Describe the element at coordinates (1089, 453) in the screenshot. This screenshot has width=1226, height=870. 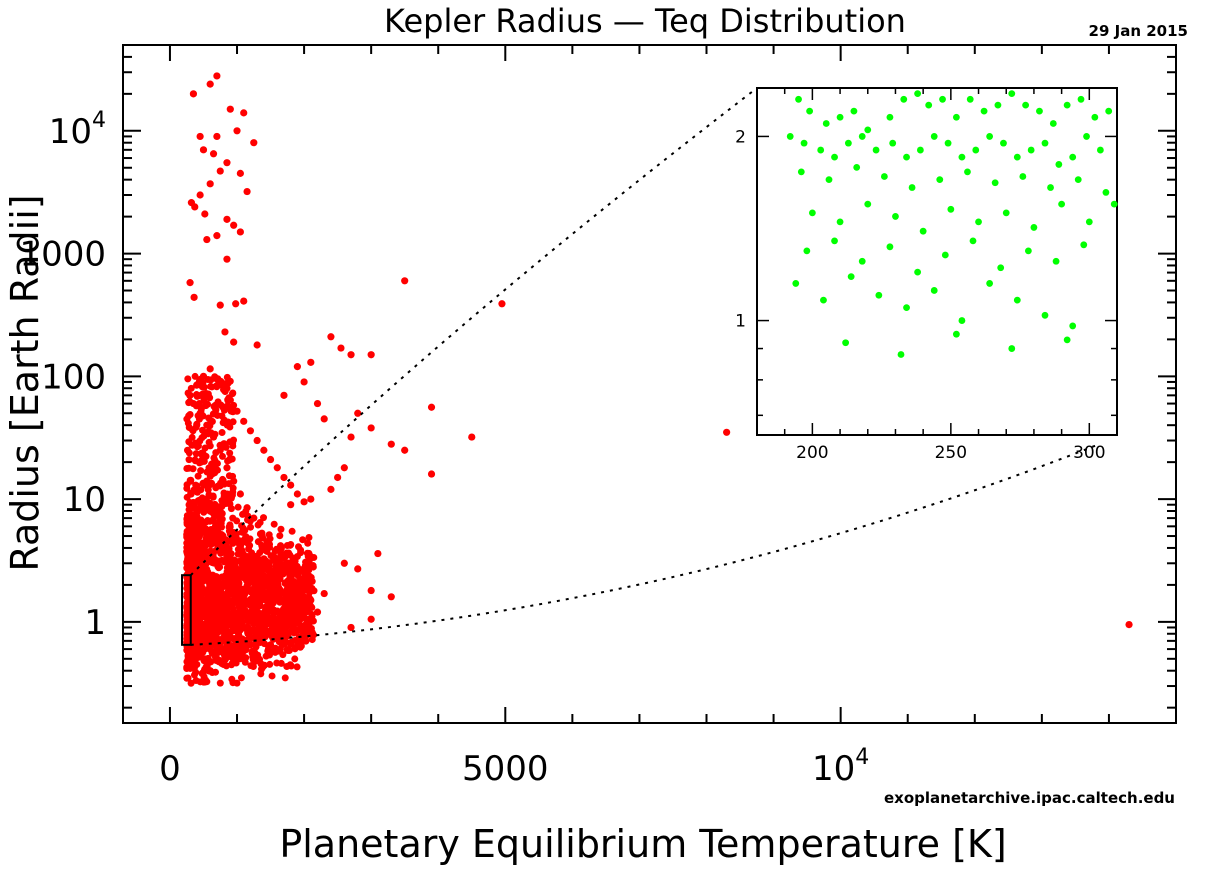
I see `inset-x-tick-label: 300` at that location.